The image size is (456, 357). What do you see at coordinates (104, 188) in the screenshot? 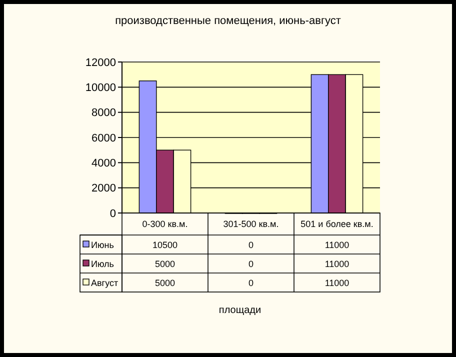
I see `y-tick-label: 2000` at bounding box center [104, 188].